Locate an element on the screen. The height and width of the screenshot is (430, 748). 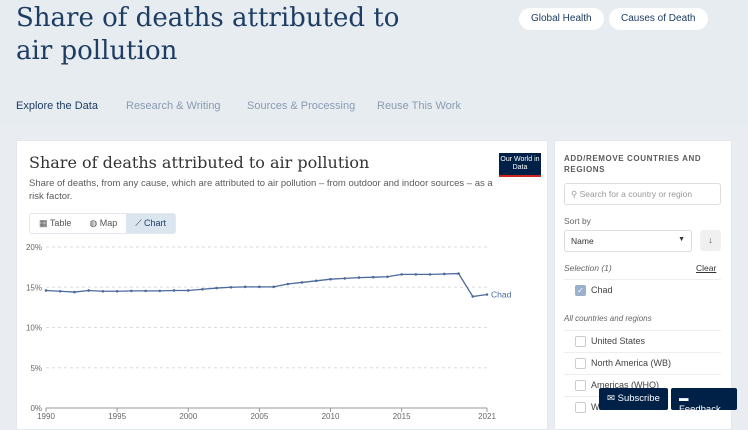
owid-logo: Our World in Data is located at coordinates (520, 165).